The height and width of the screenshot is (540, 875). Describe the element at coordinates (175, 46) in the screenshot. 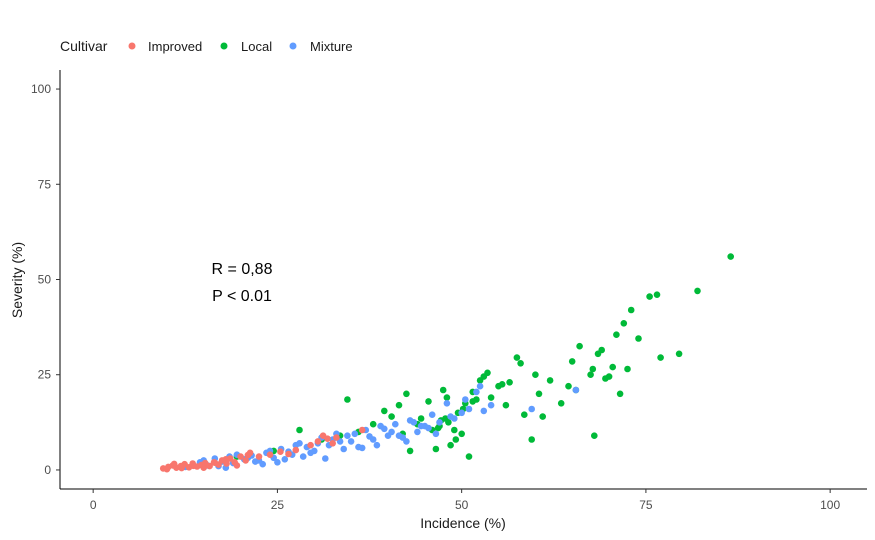

I see `legend-label-improved: Improved` at that location.